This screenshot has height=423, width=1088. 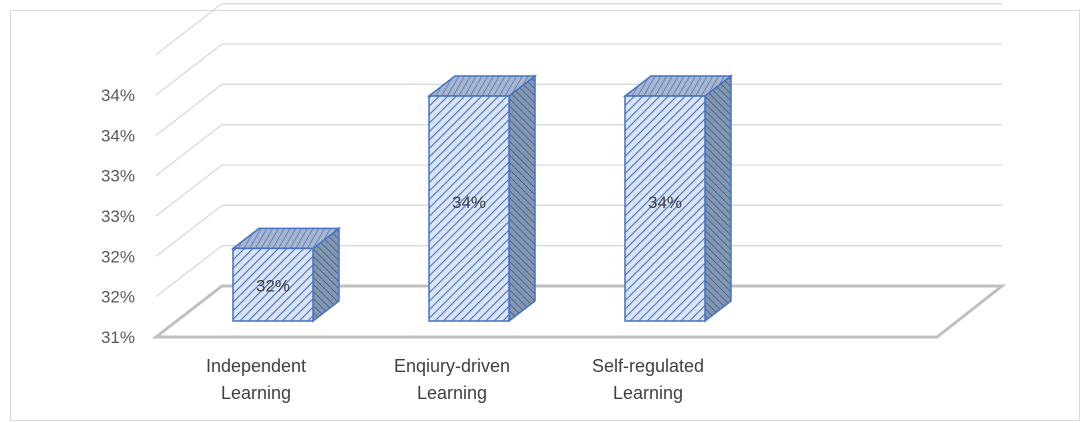 I want to click on data-label: 32%, so click(x=273, y=286).